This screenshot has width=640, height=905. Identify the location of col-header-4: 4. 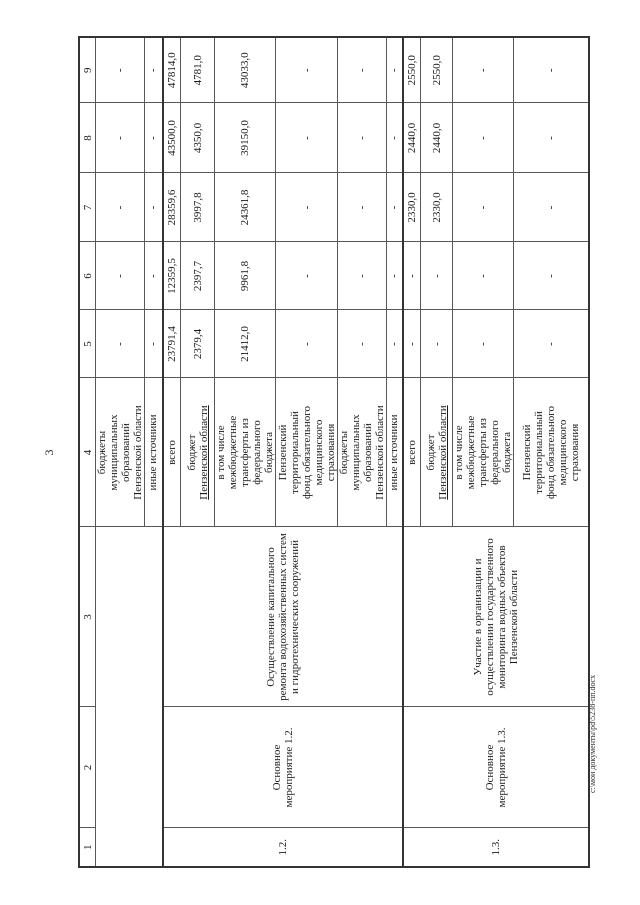
(87, 452).